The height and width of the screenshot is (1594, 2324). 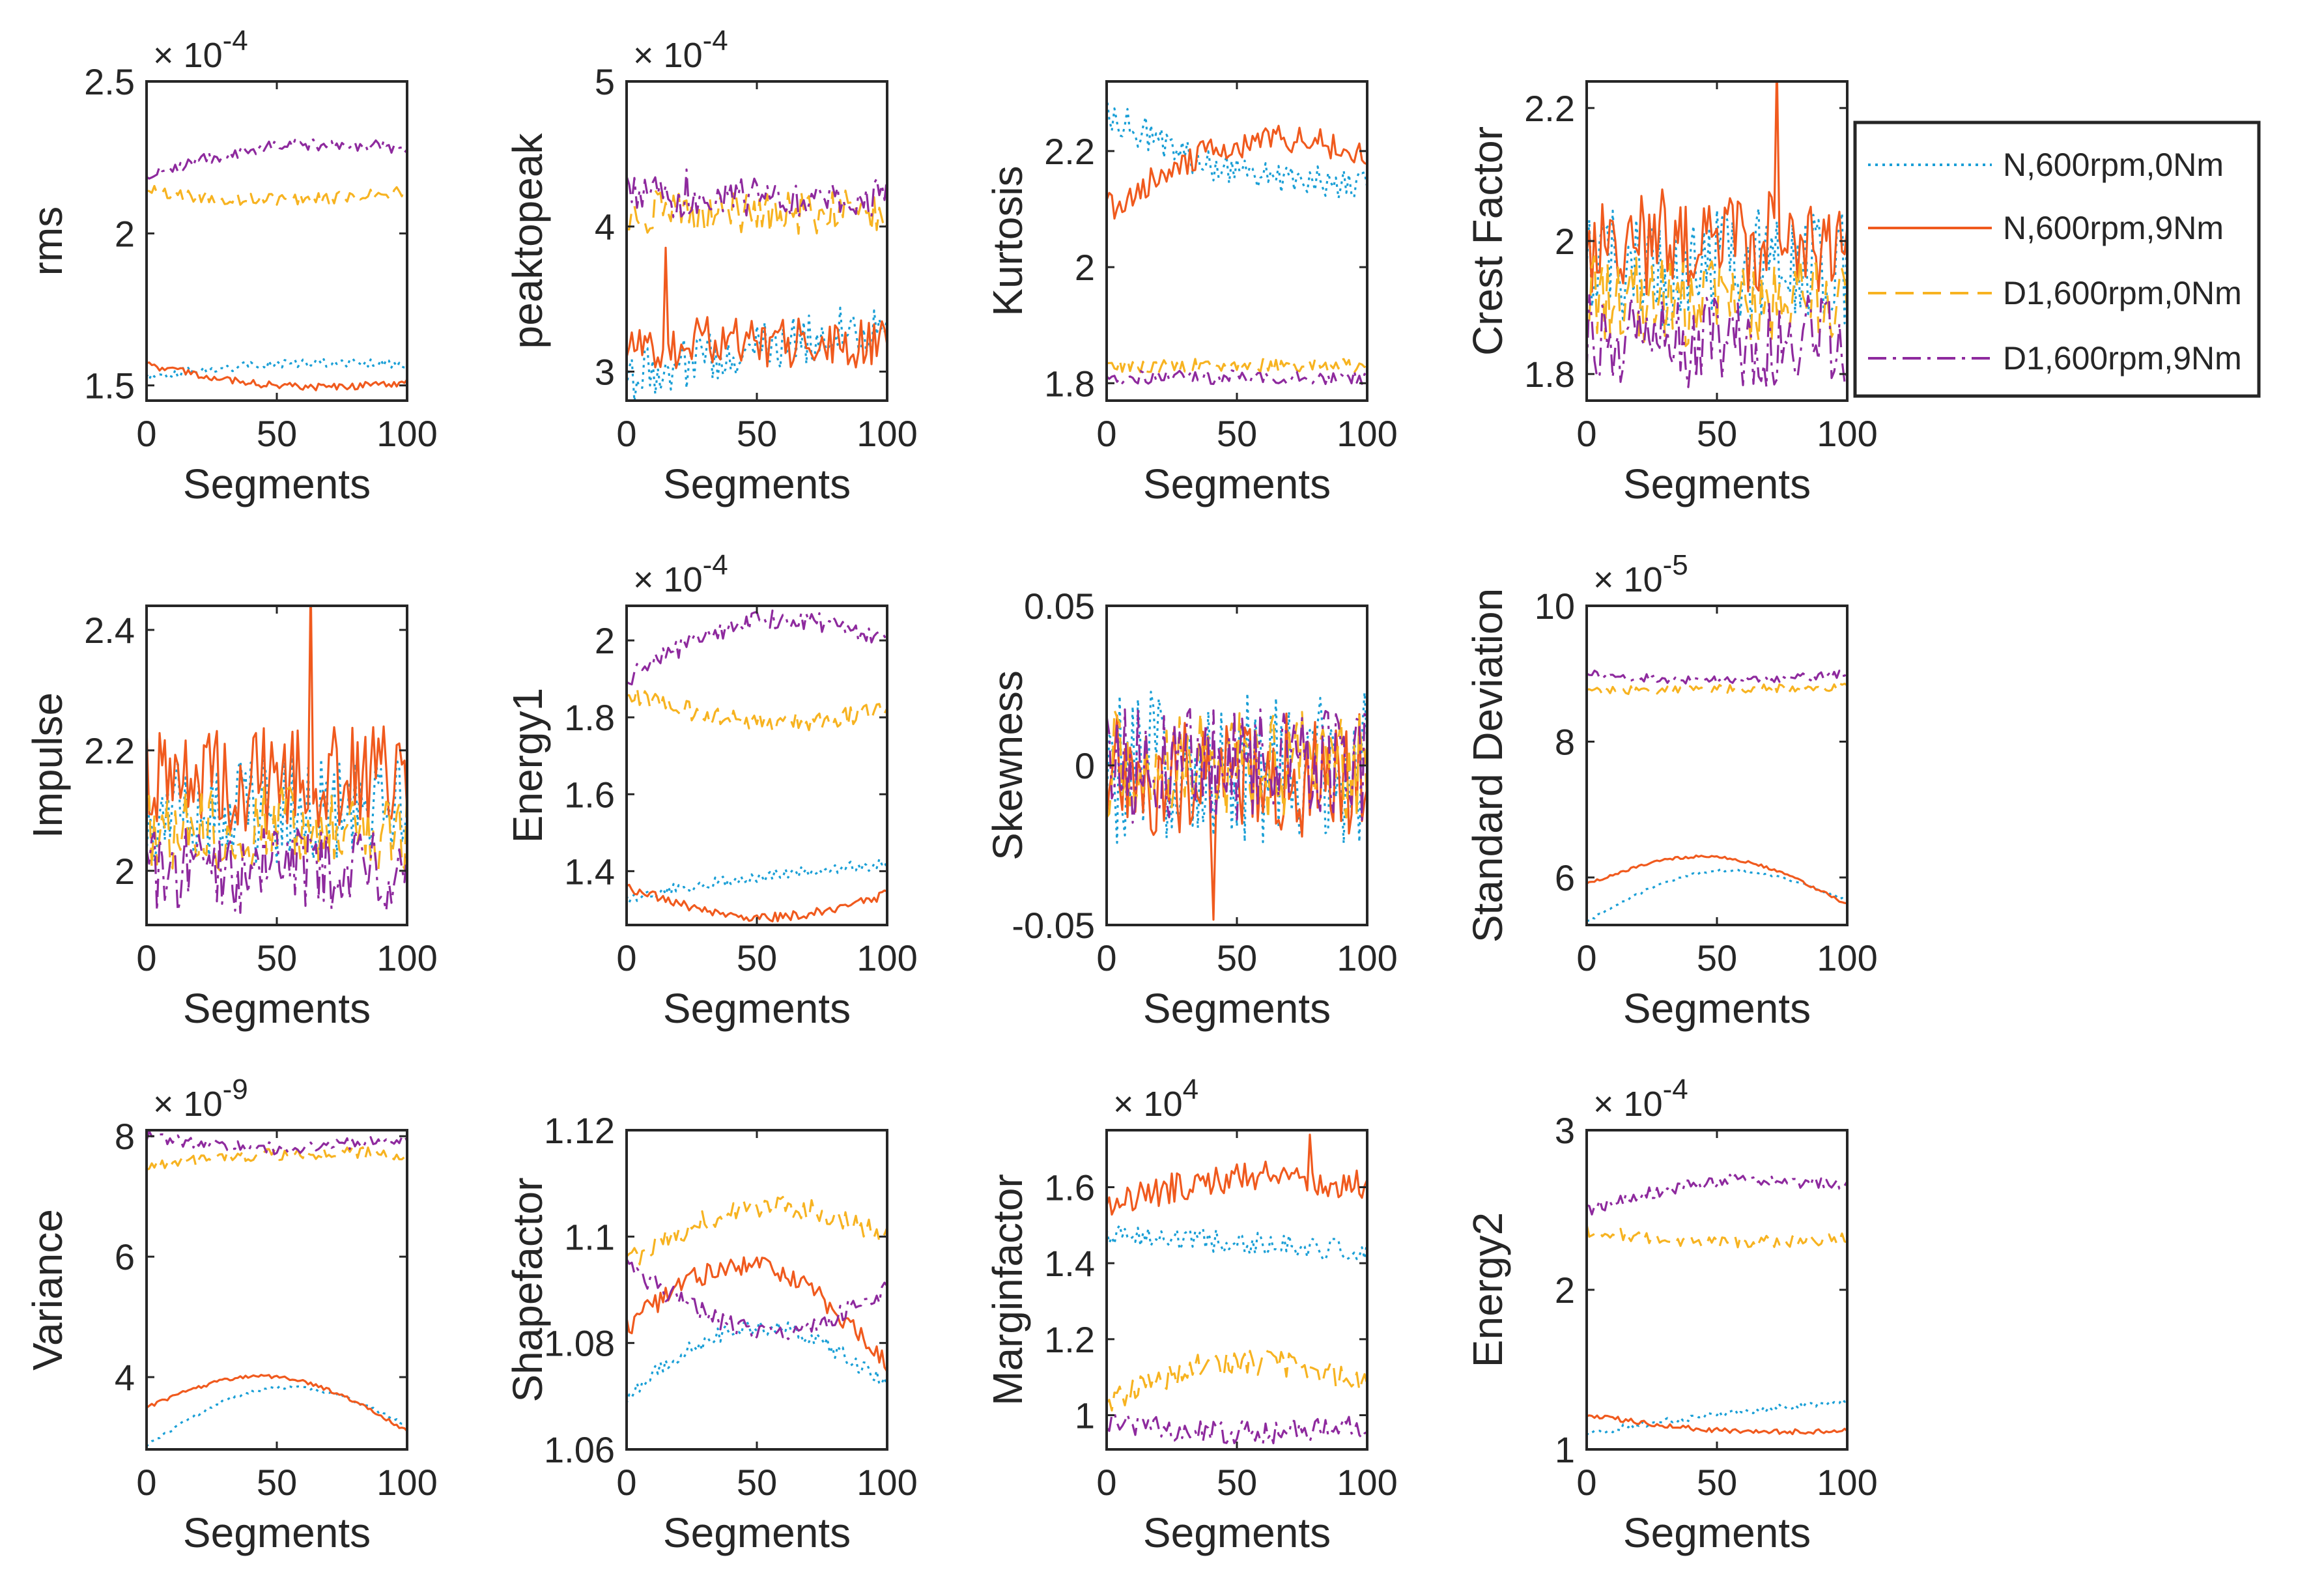 What do you see at coordinates (527, 766) in the screenshot?
I see `y-axis-label: Energy1` at bounding box center [527, 766].